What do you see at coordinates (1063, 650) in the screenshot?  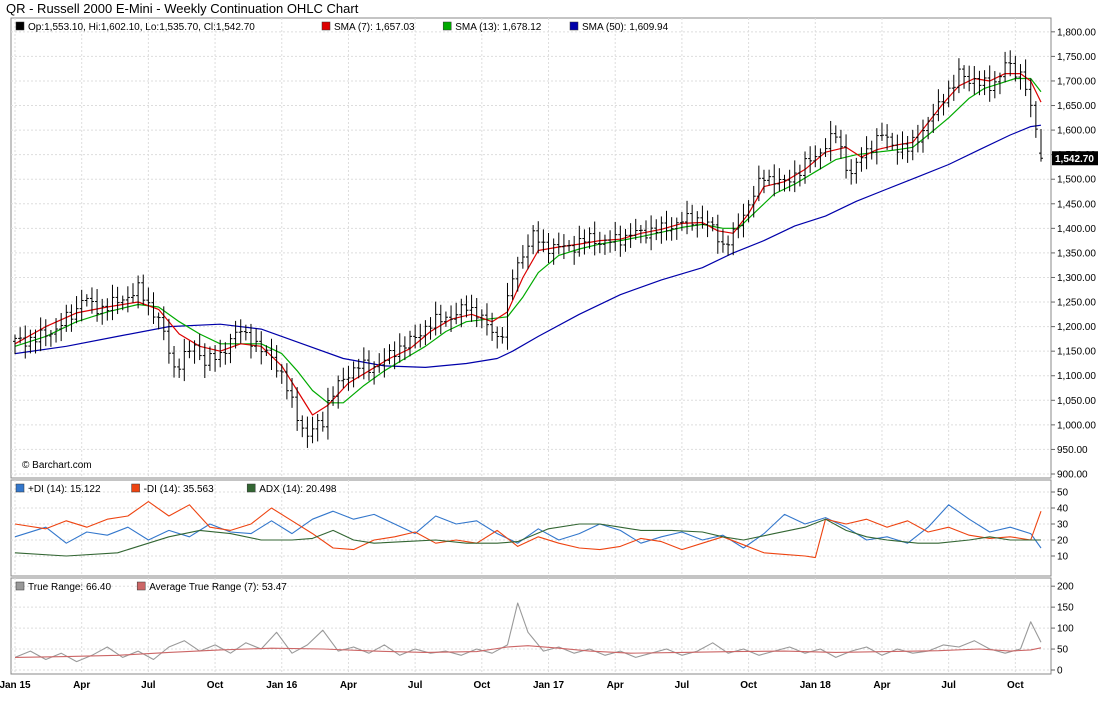 I see `true-range-y-tick-label: 50` at bounding box center [1063, 650].